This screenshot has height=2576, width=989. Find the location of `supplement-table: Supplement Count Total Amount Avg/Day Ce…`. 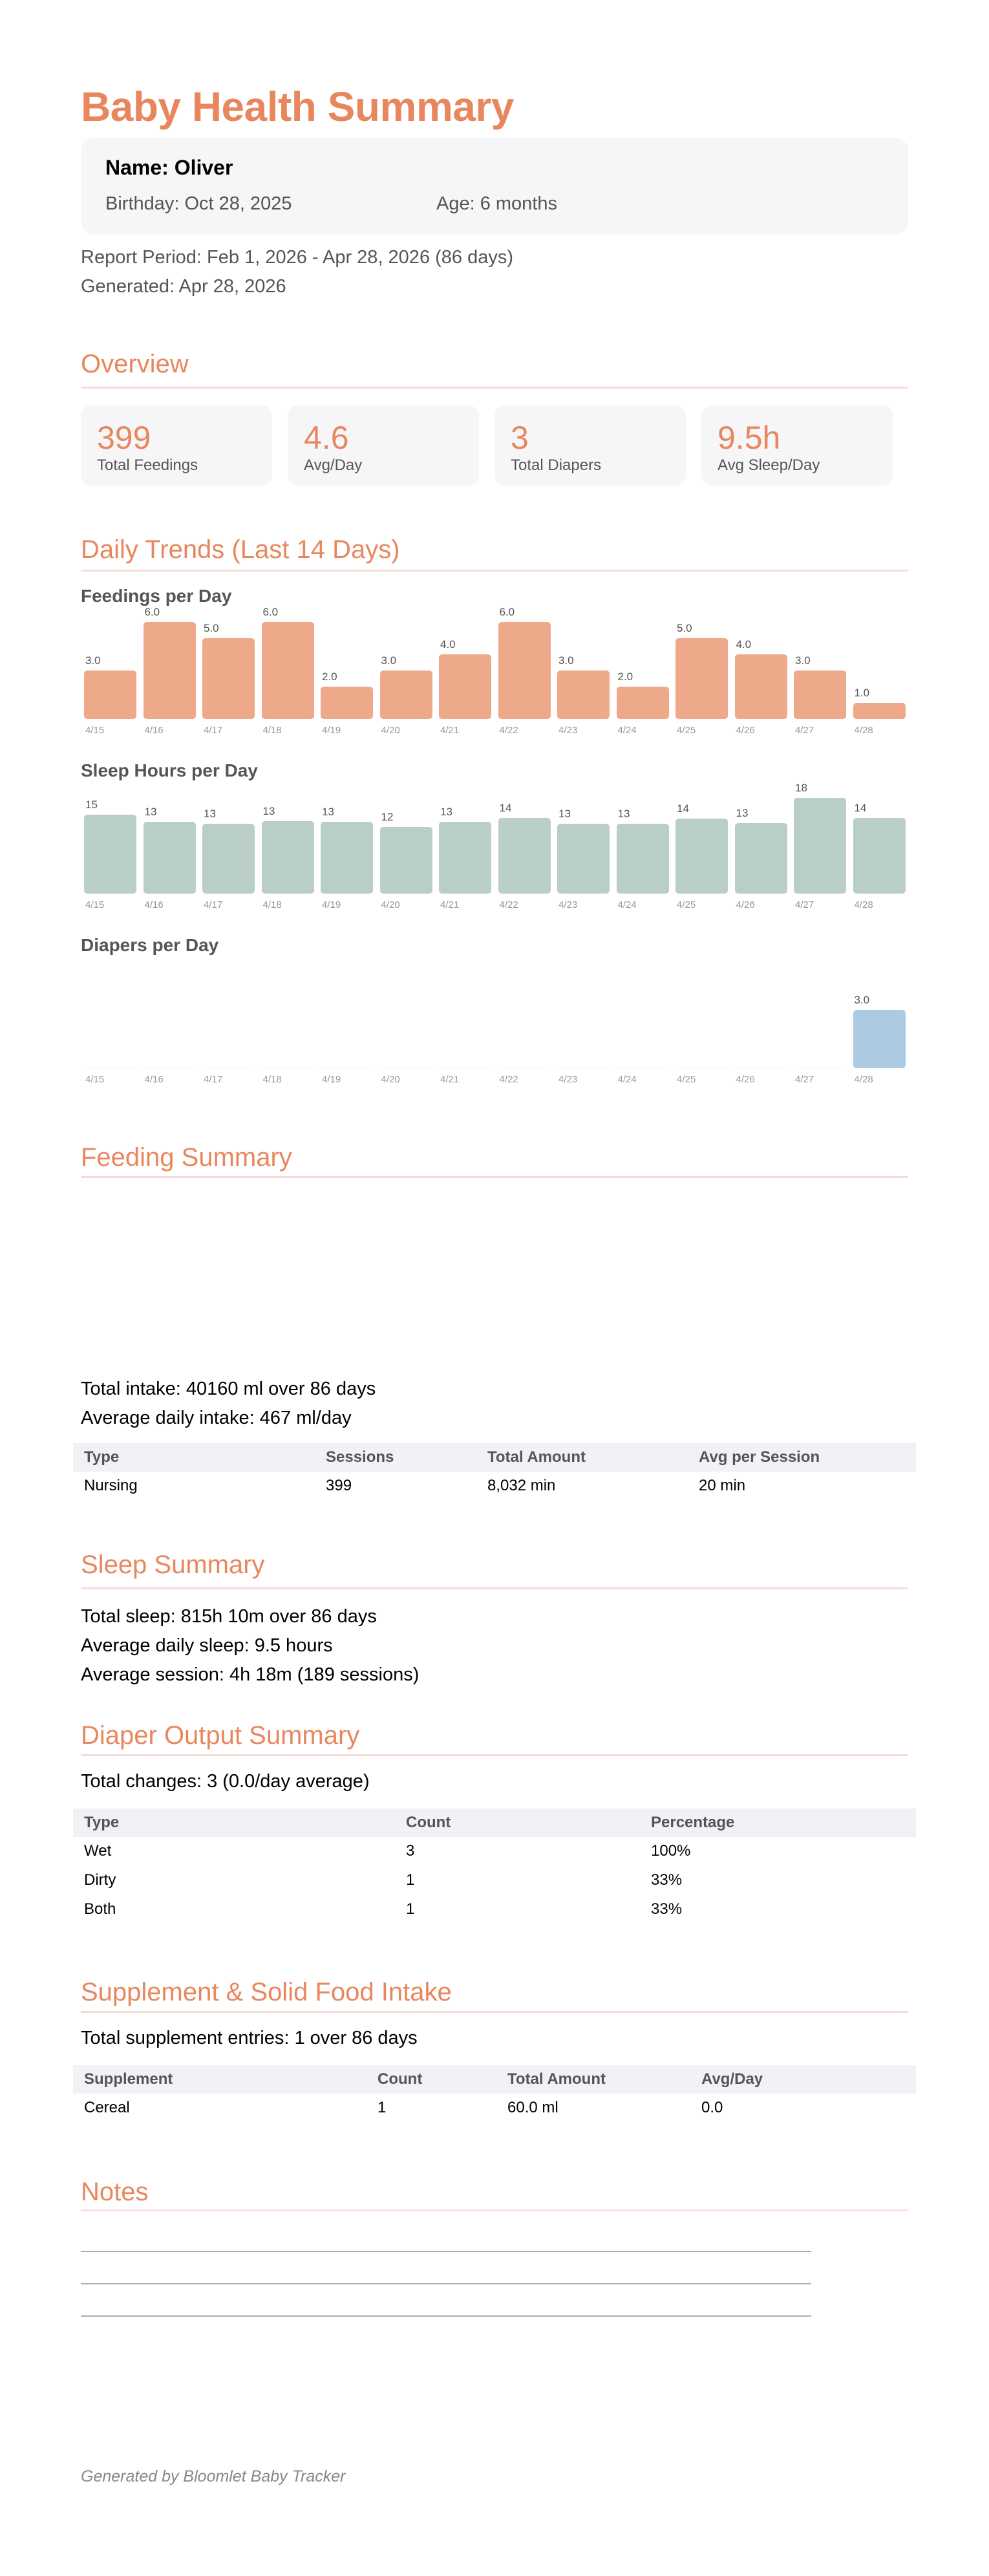

supplement-table: Supplement Count Total Amount Avg/Day Ce… is located at coordinates (494, 2094).